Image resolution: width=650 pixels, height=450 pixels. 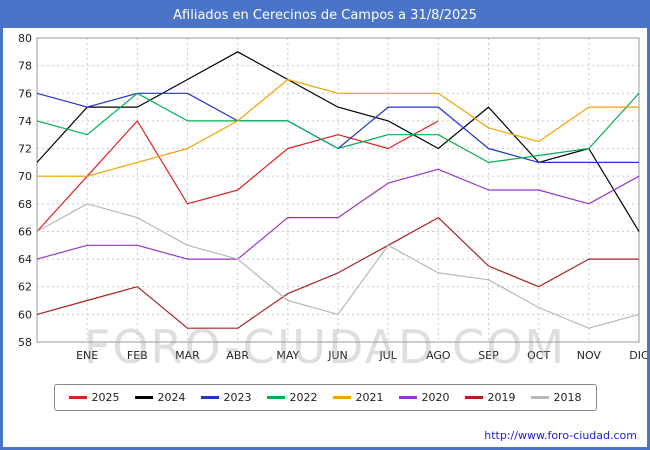 I want to click on legend-item-2025: 2025, so click(x=94, y=397).